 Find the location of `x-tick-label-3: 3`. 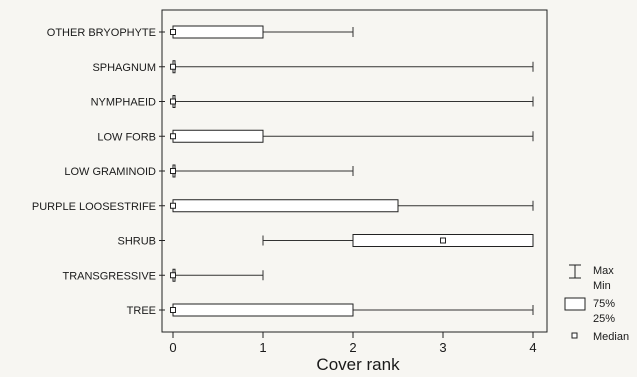

x-tick-label-3: 3 is located at coordinates (442, 347).